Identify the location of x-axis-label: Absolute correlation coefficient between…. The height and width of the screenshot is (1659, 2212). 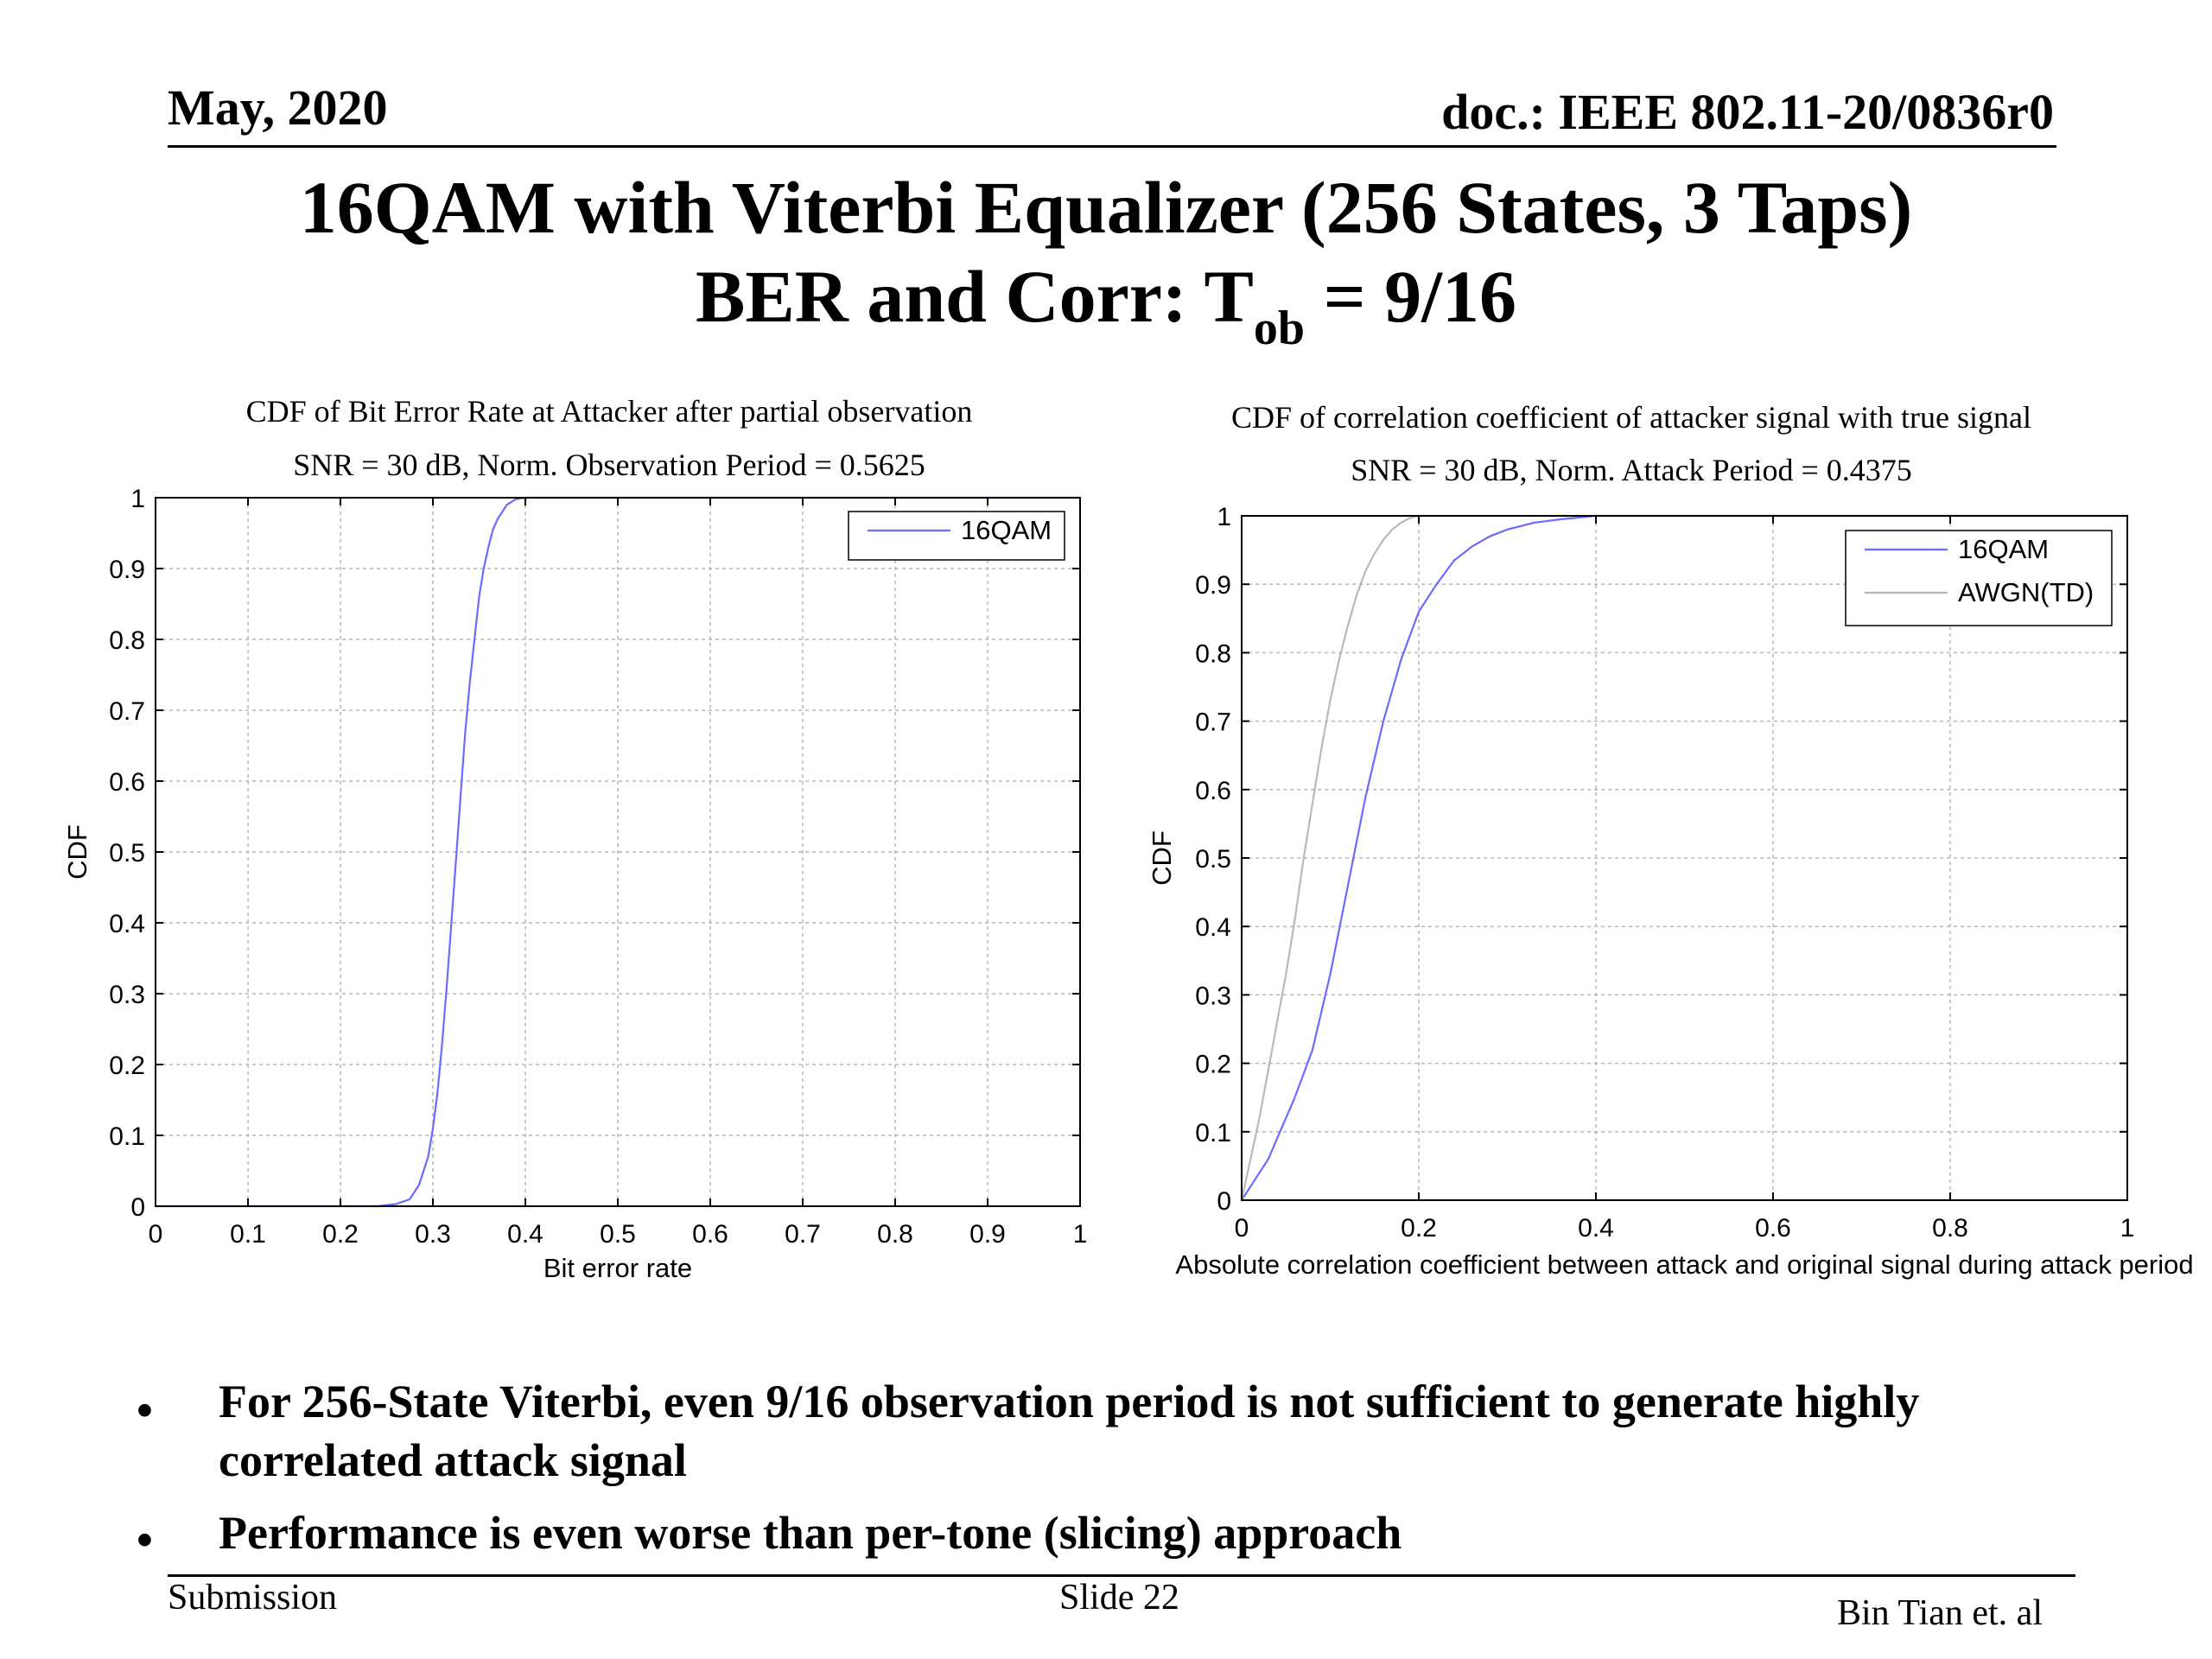
(1684, 1264).